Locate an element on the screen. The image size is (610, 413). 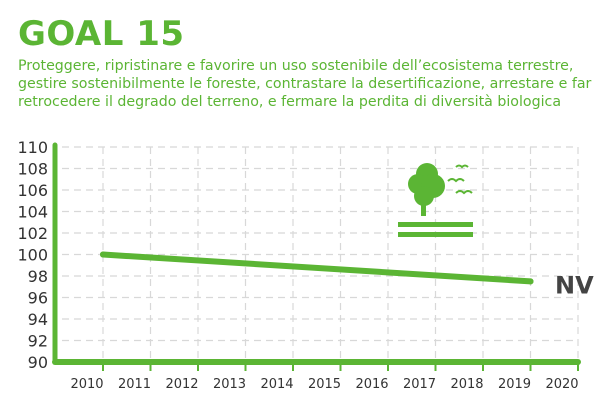
y-tick-label: 106 is located at coordinates (32, 190).